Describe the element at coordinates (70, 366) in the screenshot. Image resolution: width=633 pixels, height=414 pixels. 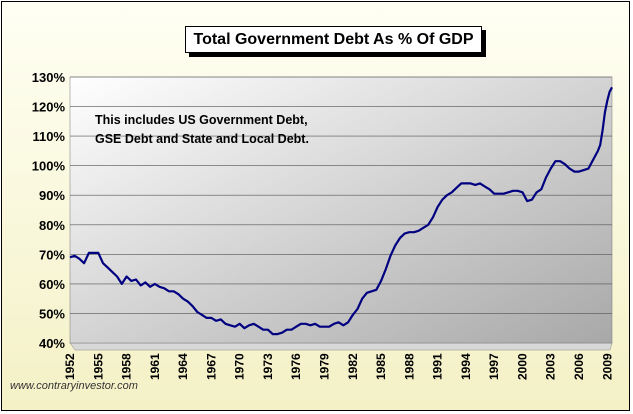
I see `x-tick-label: 1952` at that location.